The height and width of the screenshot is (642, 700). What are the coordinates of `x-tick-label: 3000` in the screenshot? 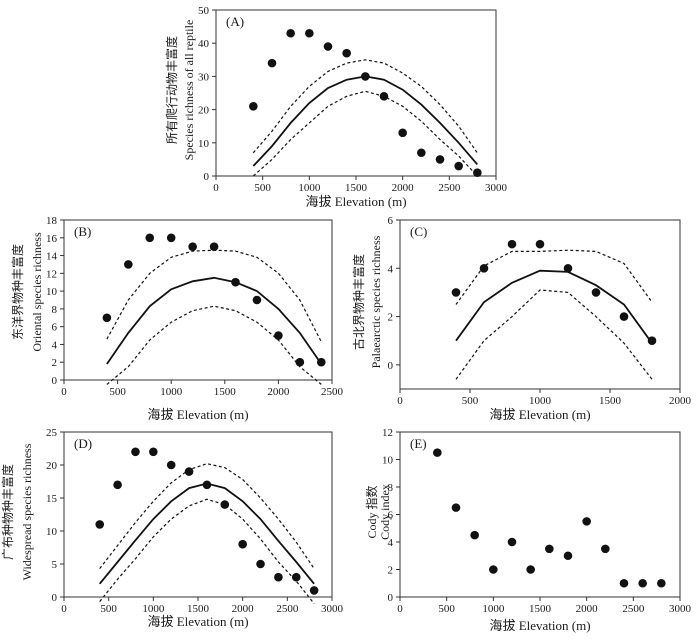 It's located at (496, 188).